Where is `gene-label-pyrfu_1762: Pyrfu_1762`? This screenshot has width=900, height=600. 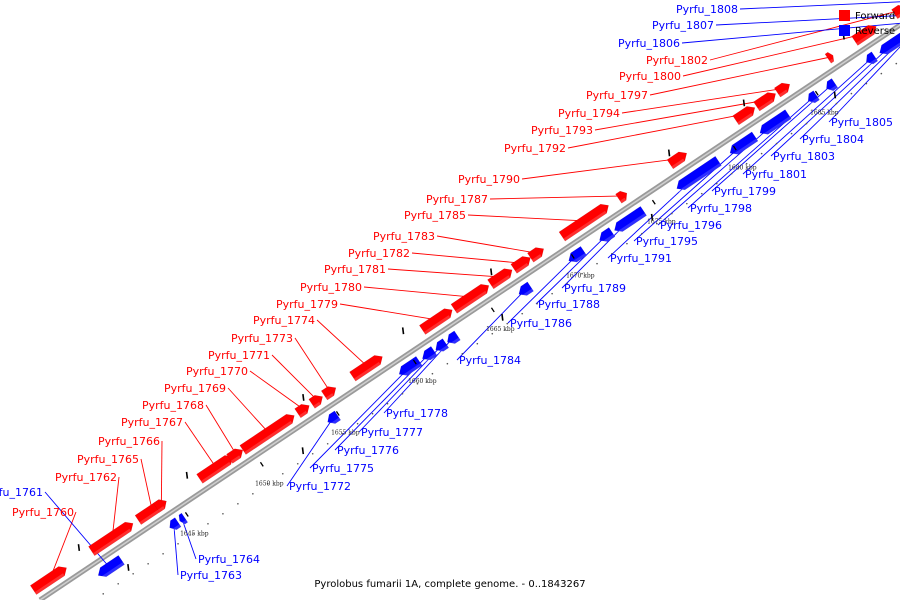 gene-label-pyrfu_1762: Pyrfu_1762 is located at coordinates (86, 477).